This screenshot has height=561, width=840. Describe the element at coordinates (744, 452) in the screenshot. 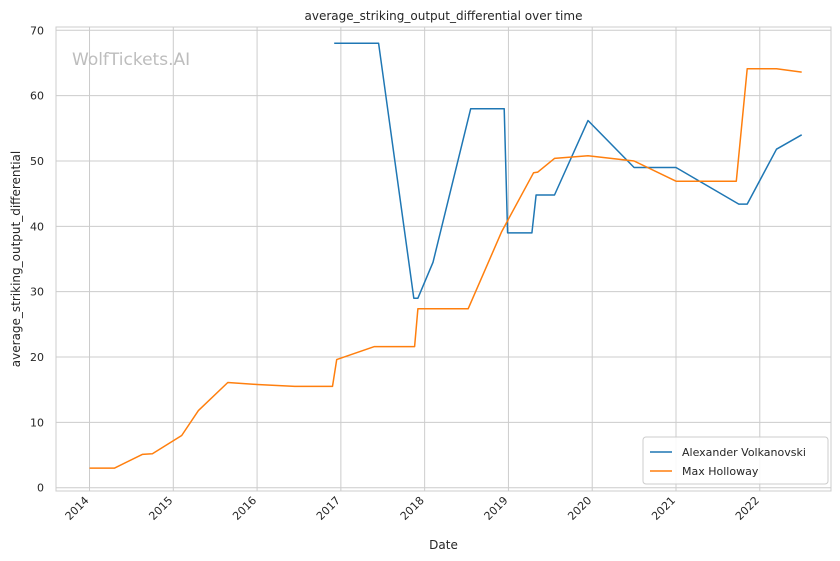

I see `legend-label: Alexander Volkanovski` at that location.